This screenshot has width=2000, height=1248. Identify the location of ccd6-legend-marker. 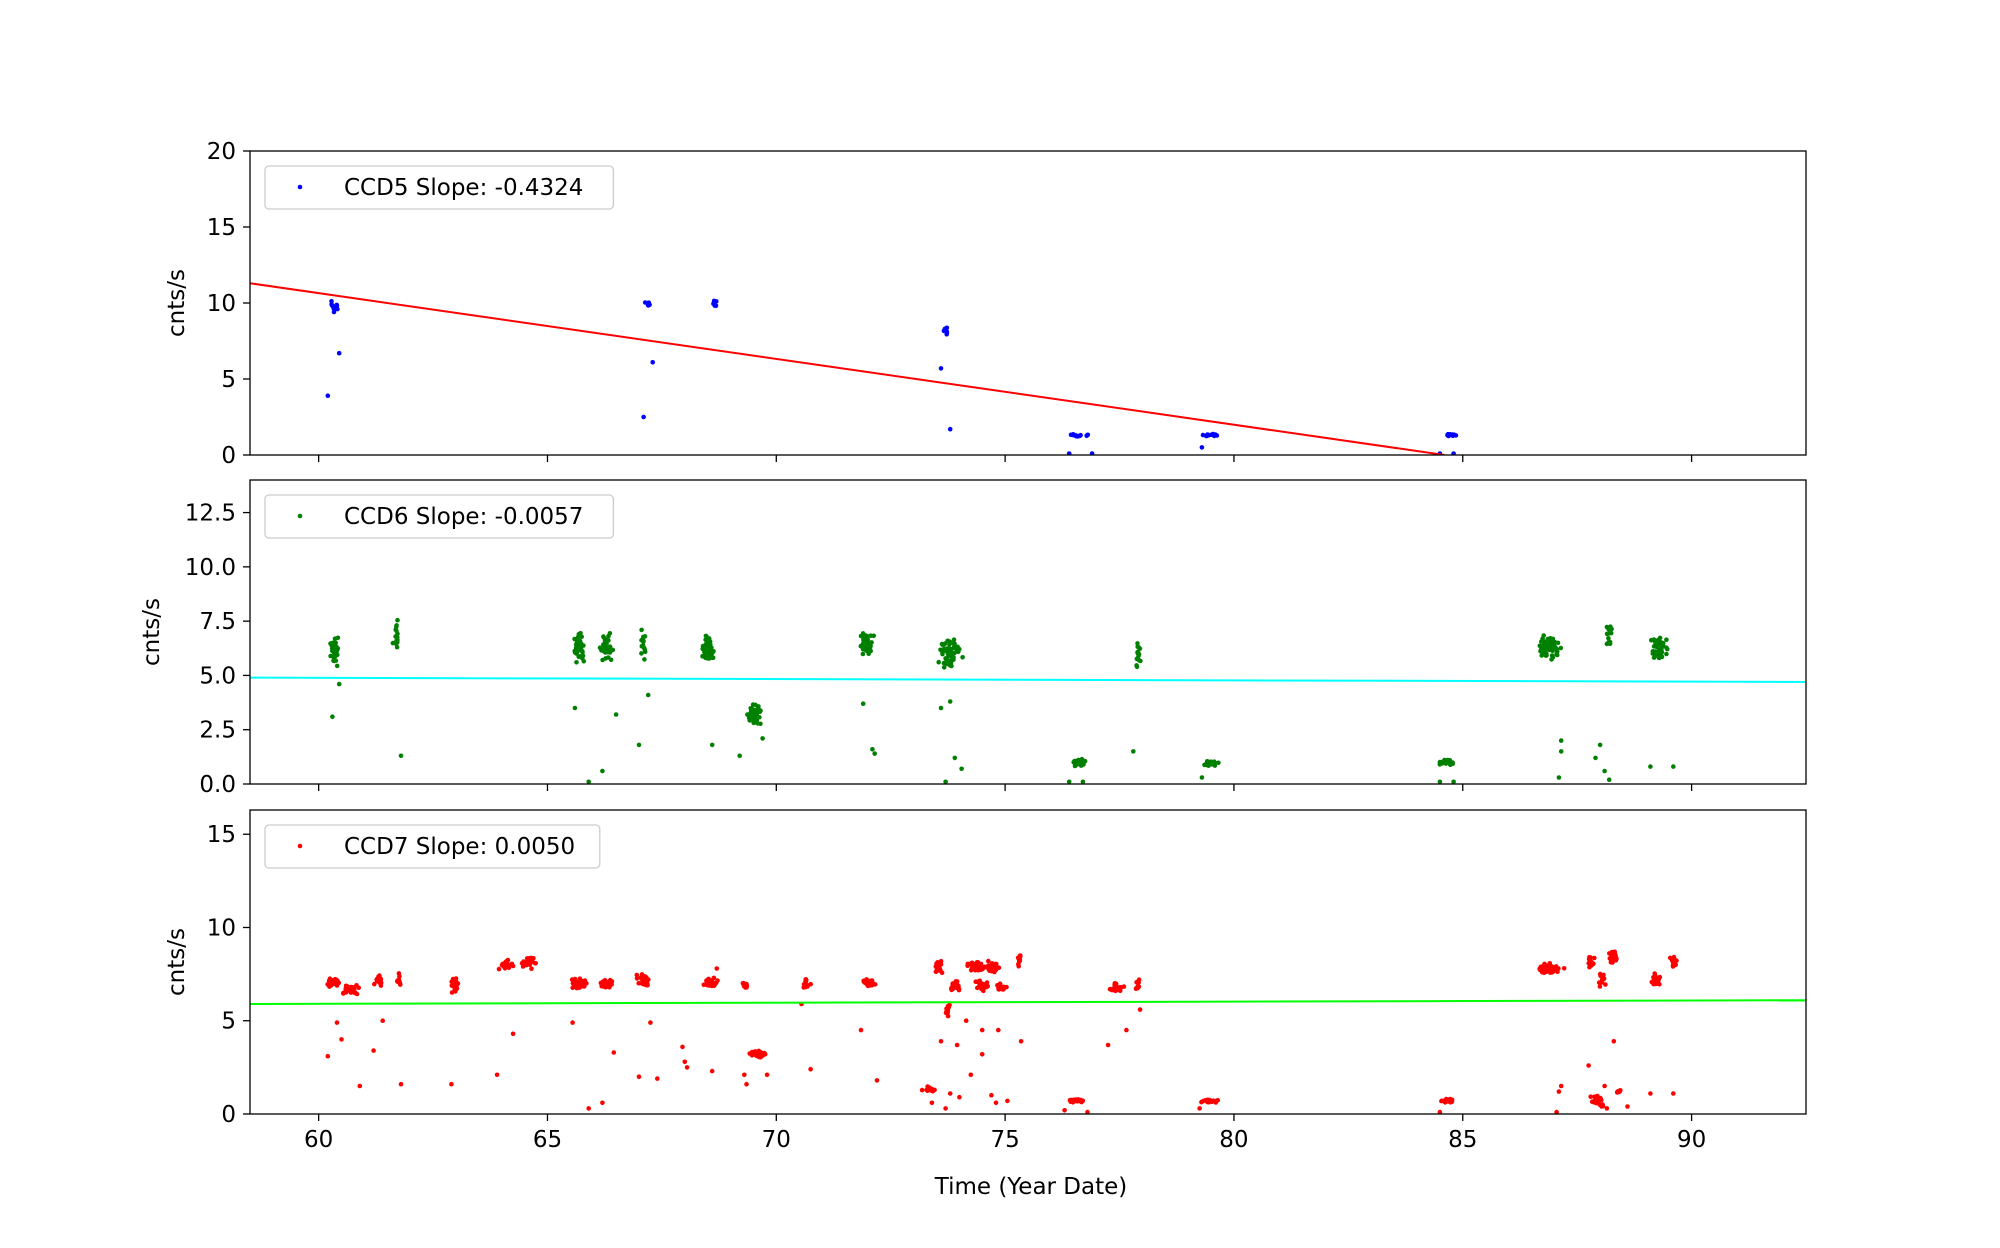
(300, 516).